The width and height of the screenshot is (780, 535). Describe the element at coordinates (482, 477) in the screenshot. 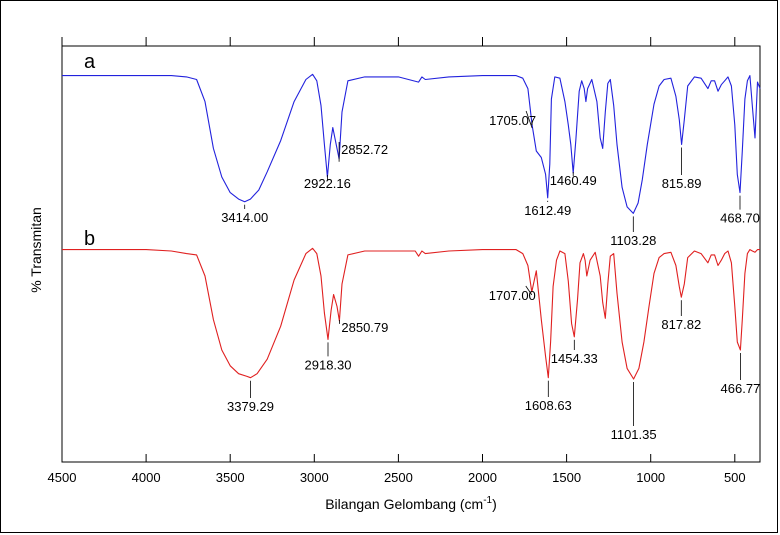

I see `x-tick-label: 2000` at that location.